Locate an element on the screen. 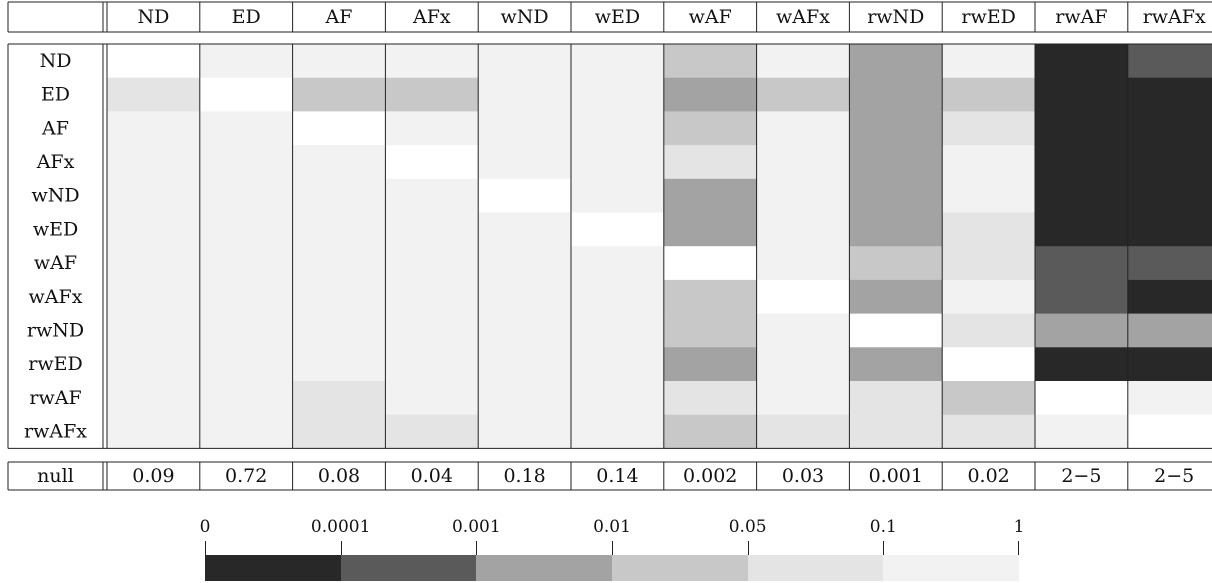 The image size is (1212, 583). heatmap-cell-rwND-rwAFx is located at coordinates (1169, 330).